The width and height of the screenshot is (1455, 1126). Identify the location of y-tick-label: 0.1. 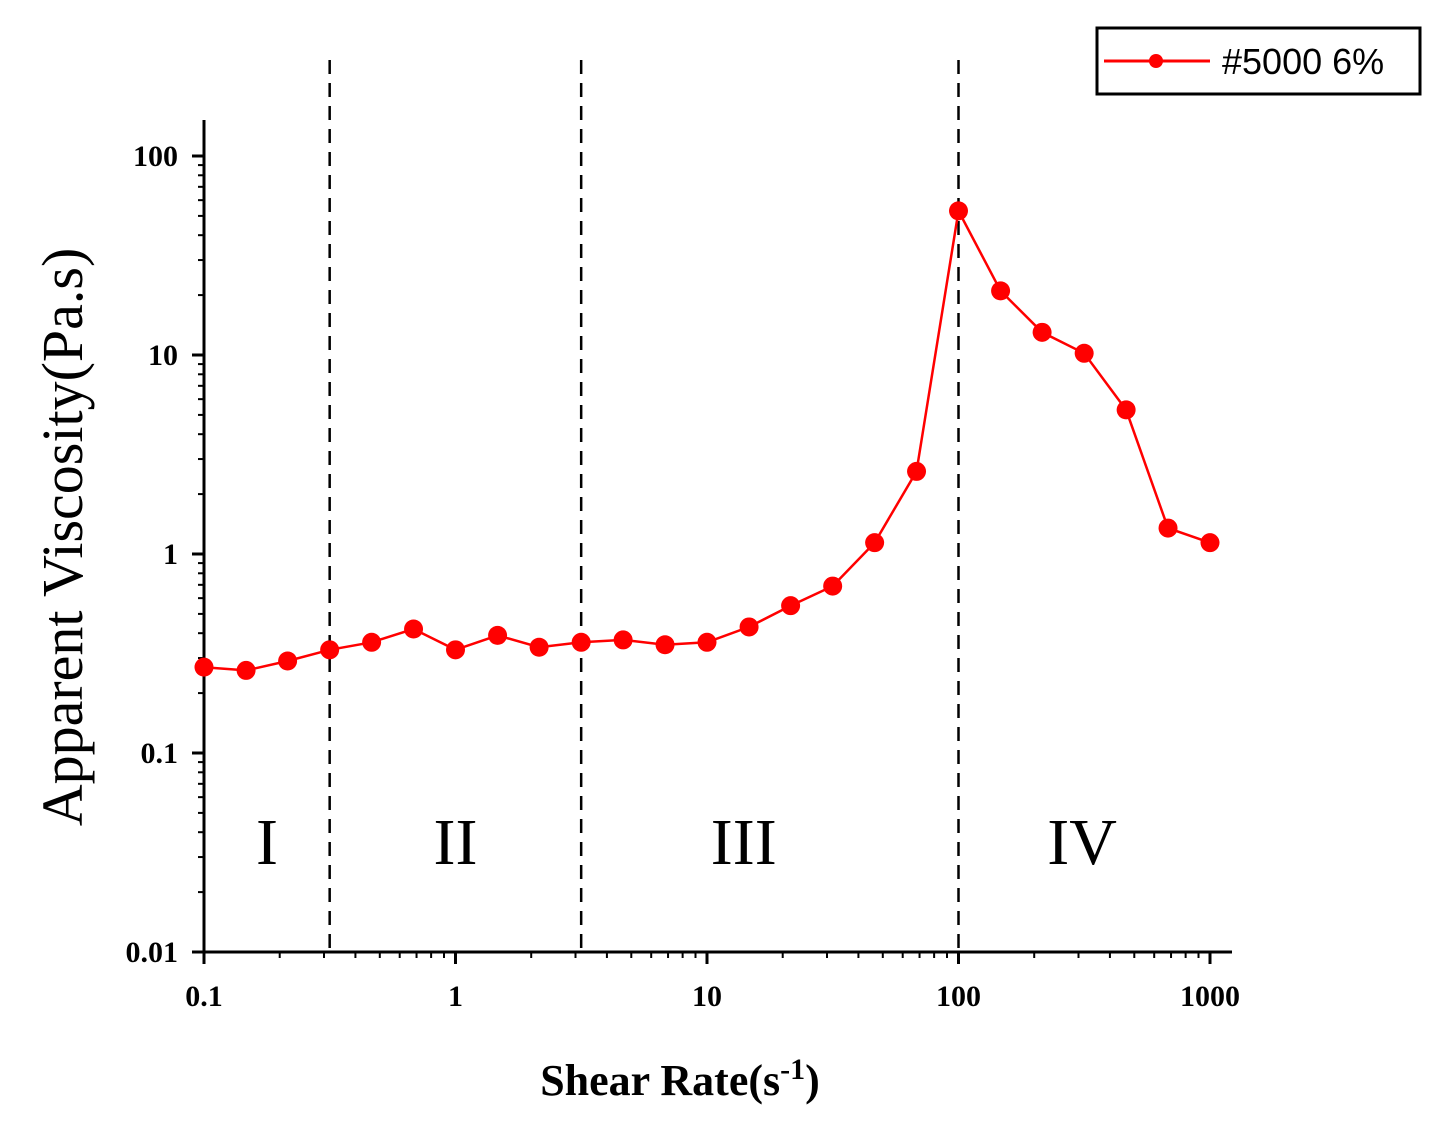
(160, 753).